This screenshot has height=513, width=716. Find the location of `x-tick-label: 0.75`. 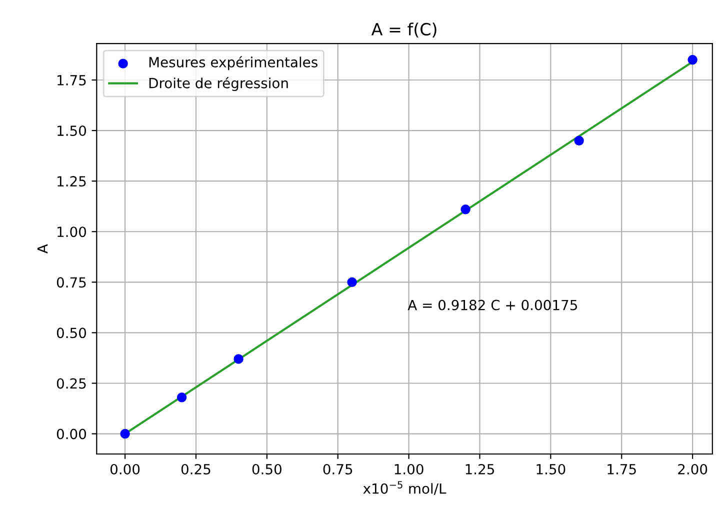

x-tick-label: 0.75 is located at coordinates (337, 469).